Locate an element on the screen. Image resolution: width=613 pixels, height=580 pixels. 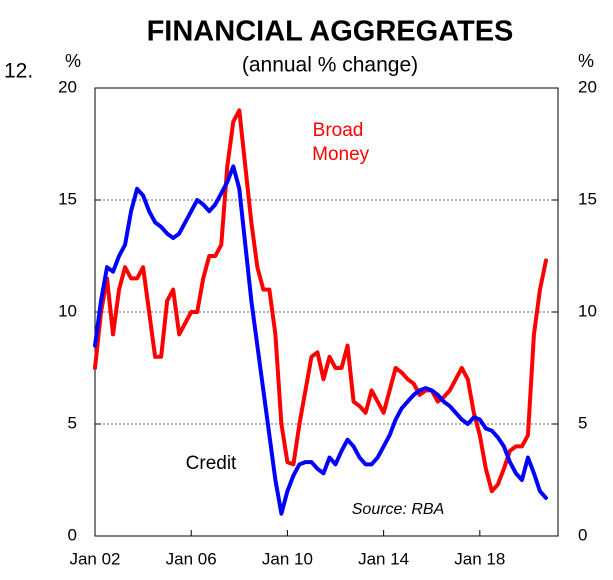
x-tick-label: Jan 06 is located at coordinates (191, 558).